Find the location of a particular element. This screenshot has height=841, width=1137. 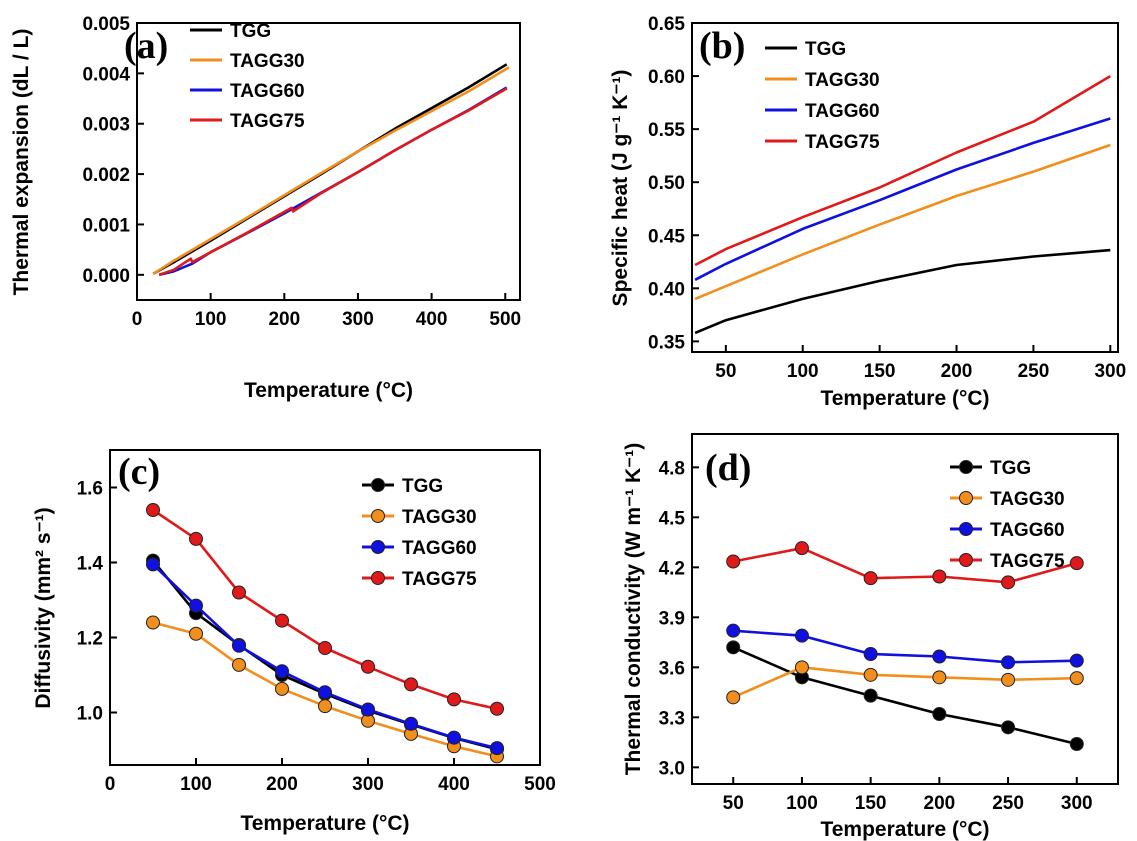

y-tick-label: 0.001 is located at coordinates (106, 225).